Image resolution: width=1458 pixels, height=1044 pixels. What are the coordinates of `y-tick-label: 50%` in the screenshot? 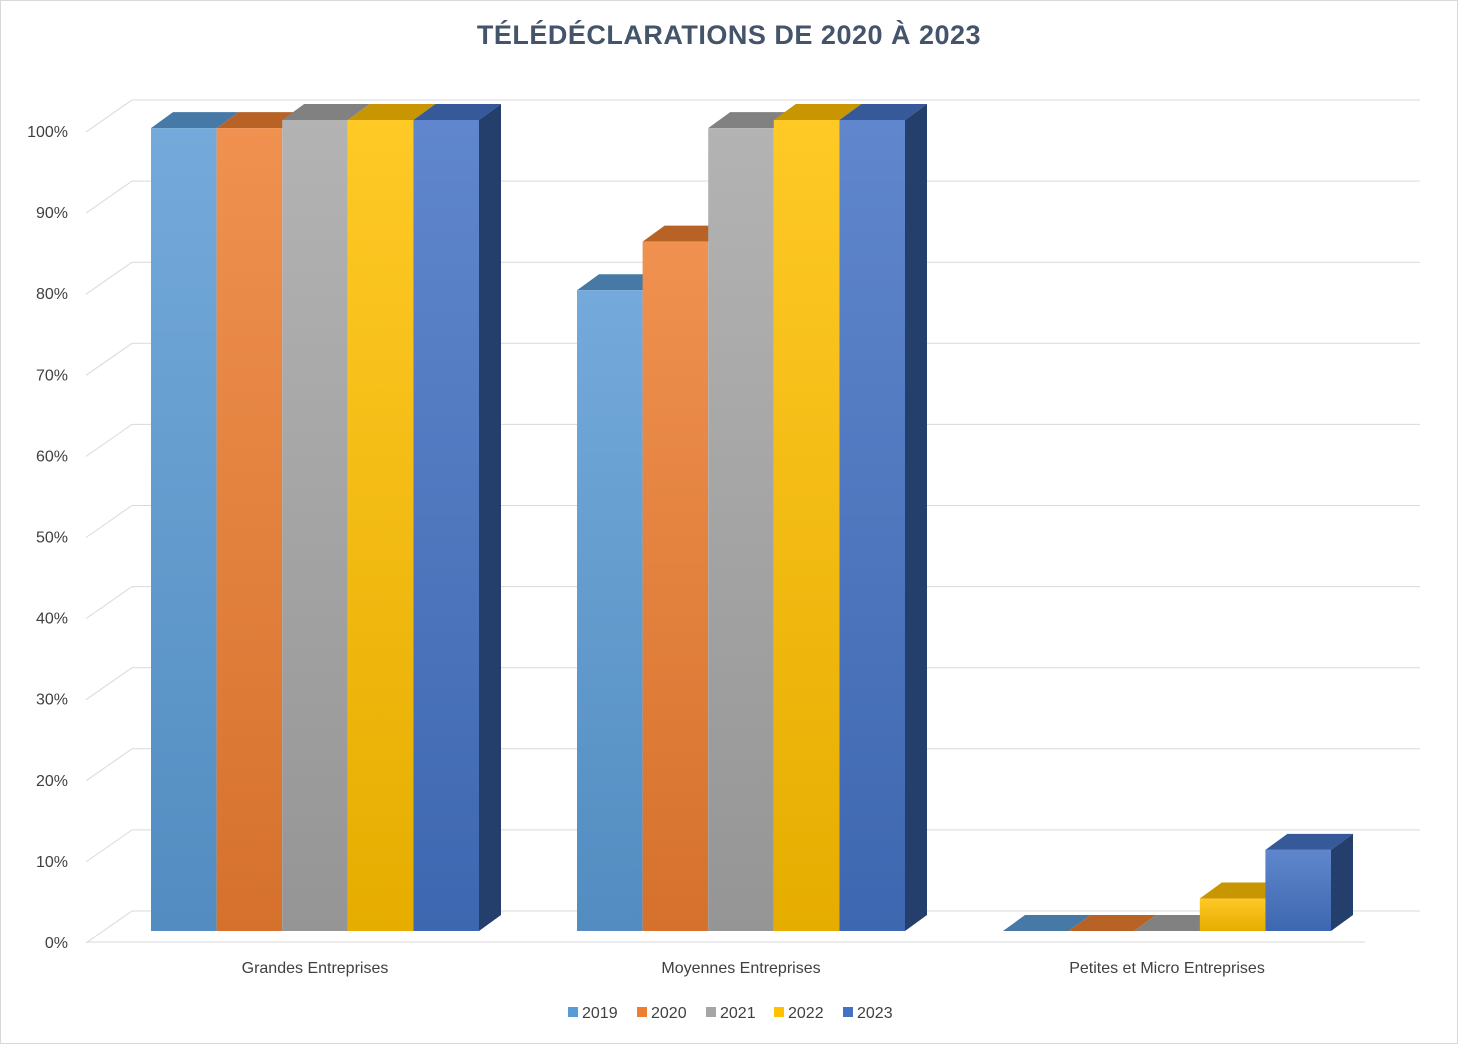 It's located at (52, 538).